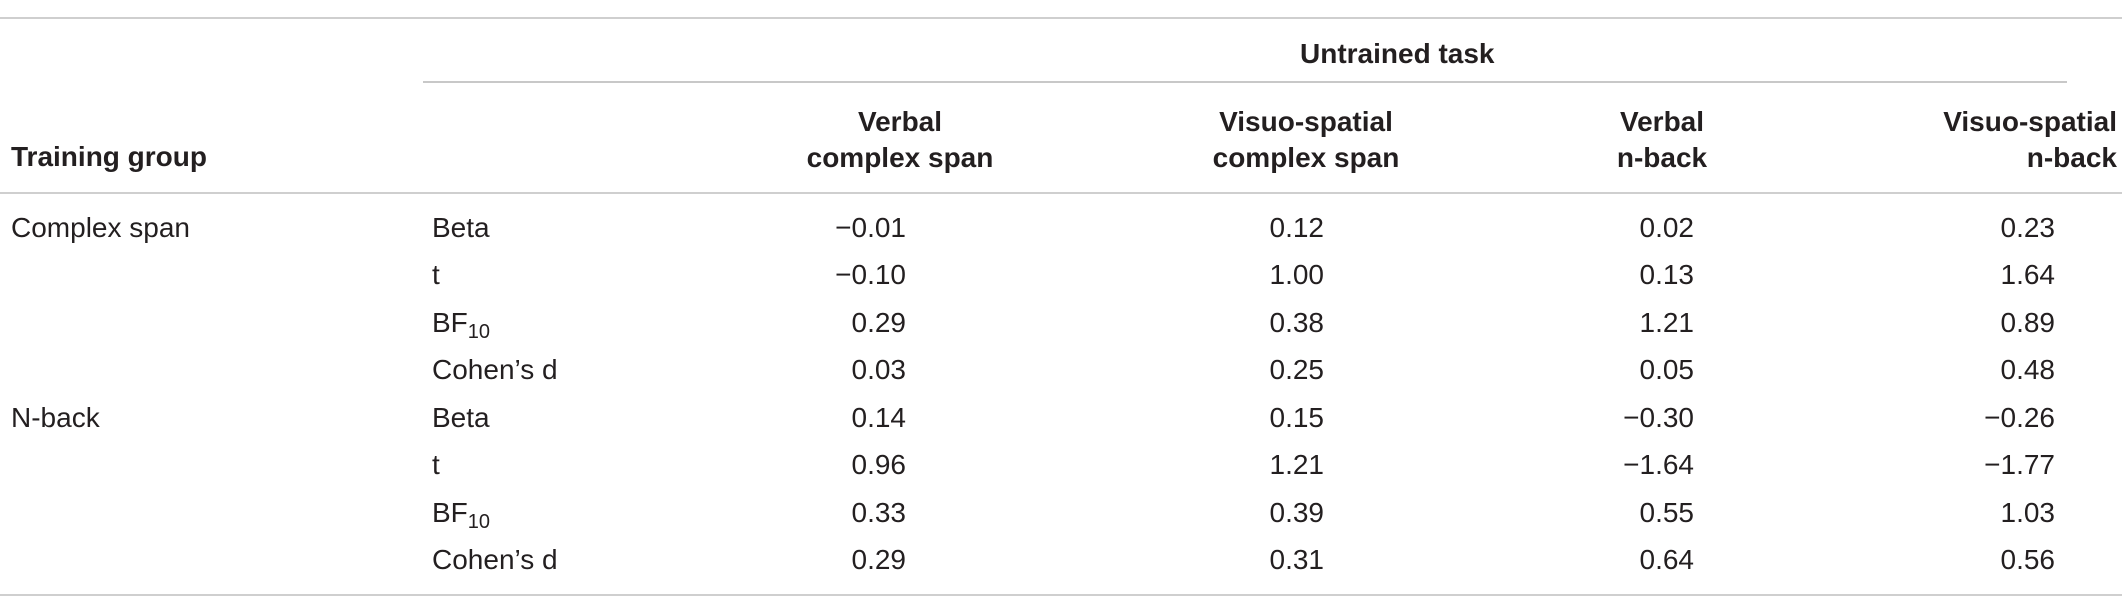 The height and width of the screenshot is (606, 2128). I want to click on column-header-verbal-complex-span: Verbal complex span, so click(900, 140).